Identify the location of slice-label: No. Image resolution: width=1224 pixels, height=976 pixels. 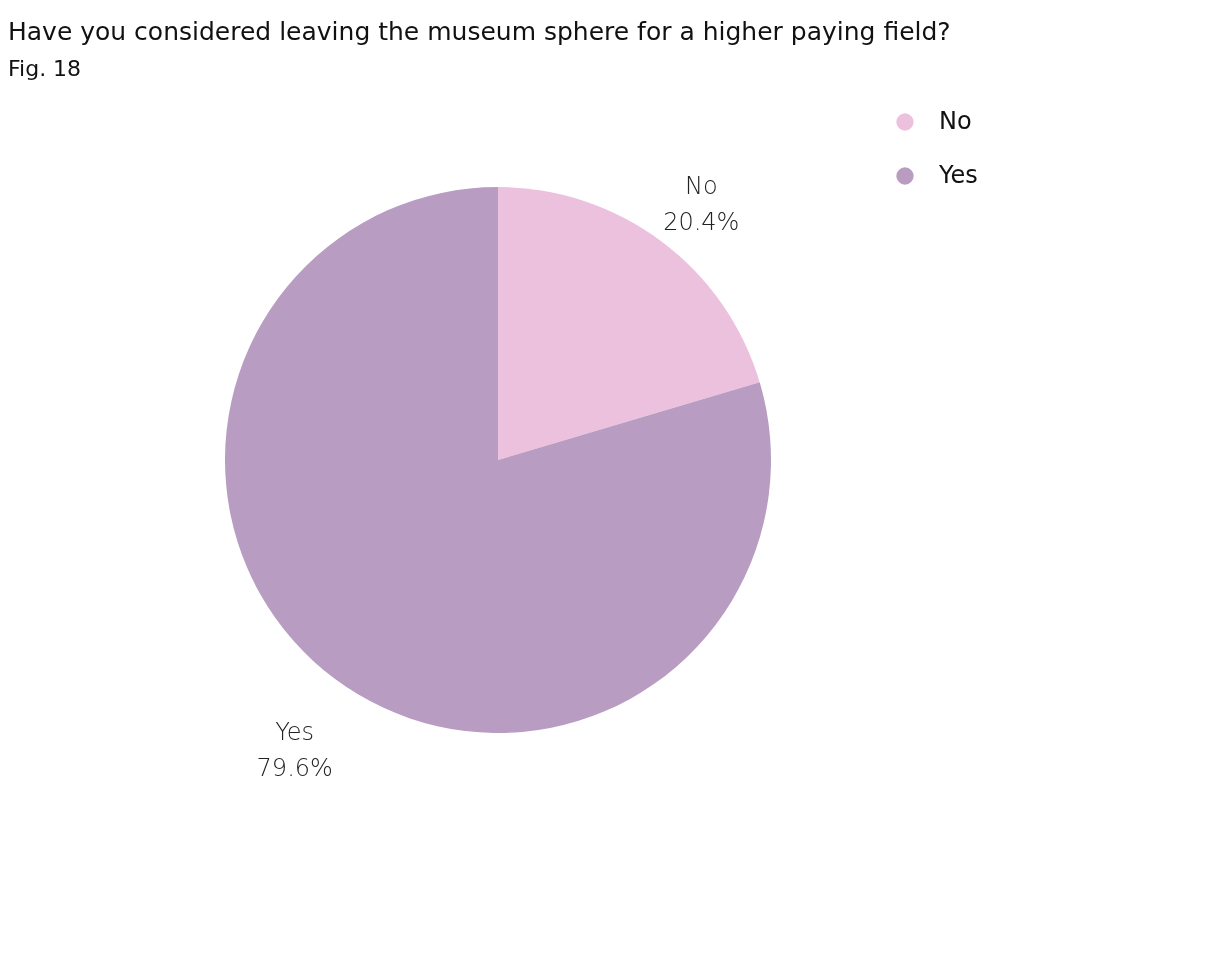
(701, 186).